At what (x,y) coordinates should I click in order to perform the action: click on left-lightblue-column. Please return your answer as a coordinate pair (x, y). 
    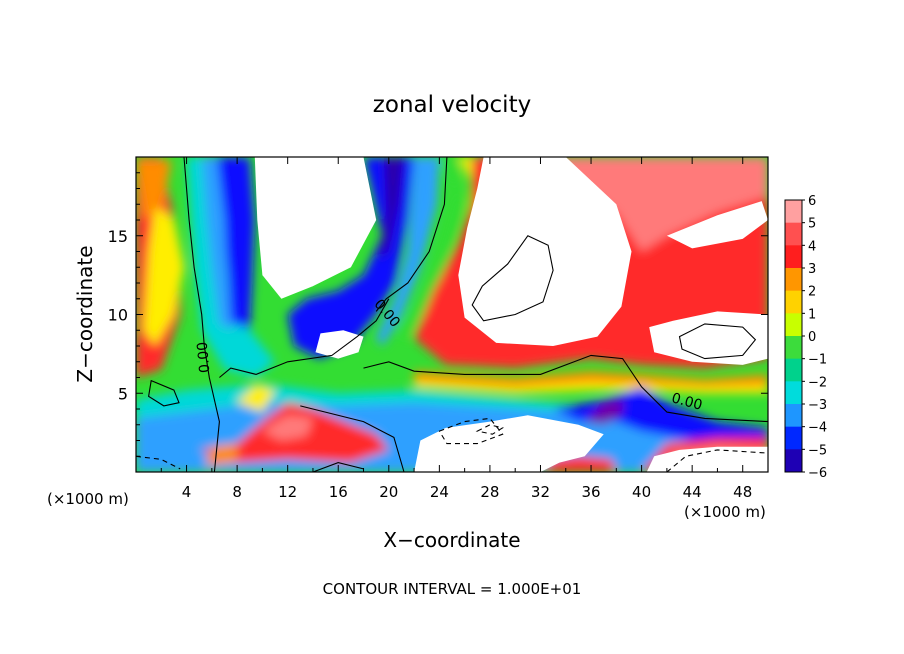
    Looking at the image, I should click on (217, 244).